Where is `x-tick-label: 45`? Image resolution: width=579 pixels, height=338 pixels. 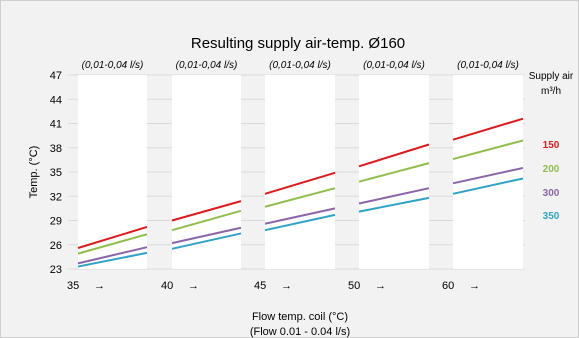 x-tick-label: 45 is located at coordinates (260, 286).